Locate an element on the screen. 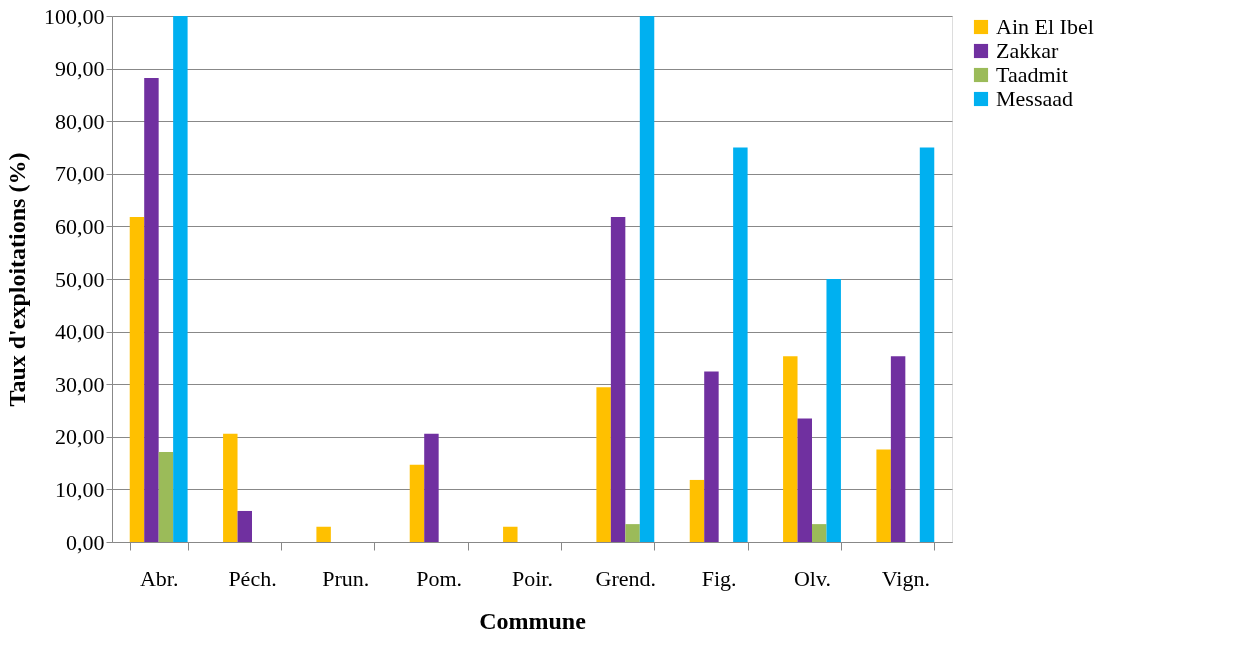 The image size is (1240, 668). legend-label: Messaad is located at coordinates (1034, 98).